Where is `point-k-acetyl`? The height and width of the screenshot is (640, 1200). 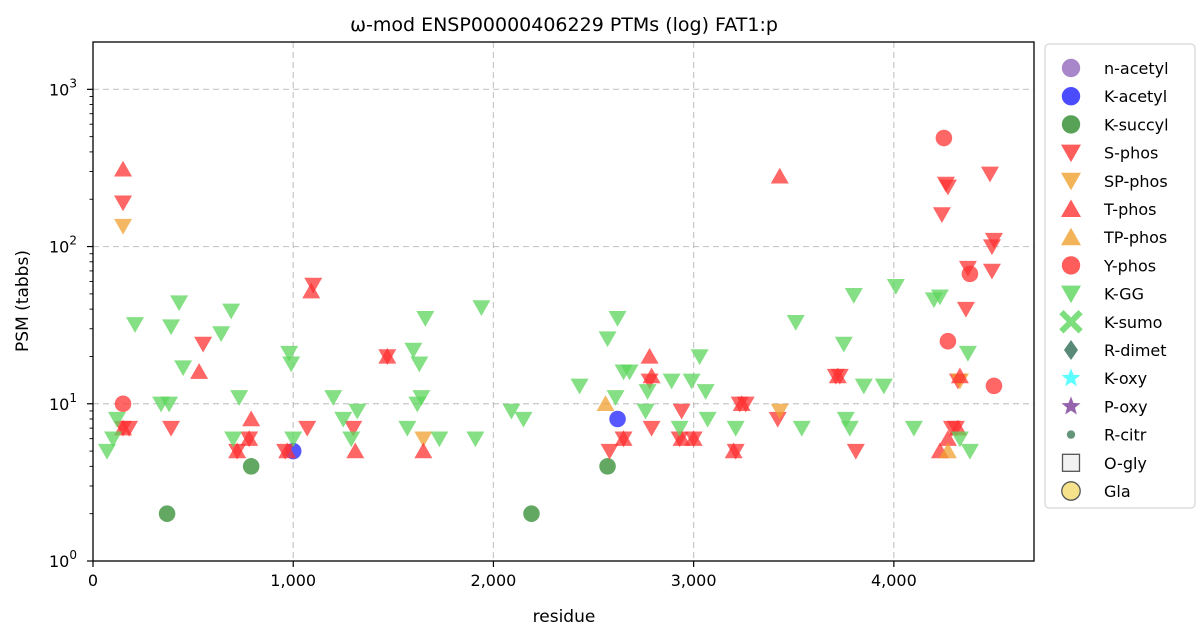
point-k-acetyl is located at coordinates (617, 419).